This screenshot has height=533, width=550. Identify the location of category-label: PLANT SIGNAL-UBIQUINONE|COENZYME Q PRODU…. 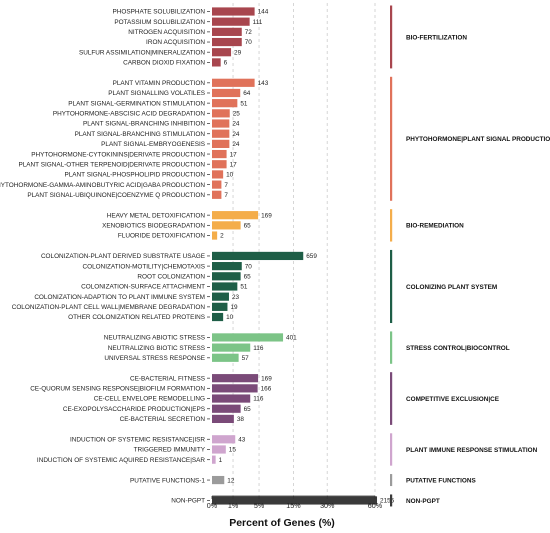
(116, 195).